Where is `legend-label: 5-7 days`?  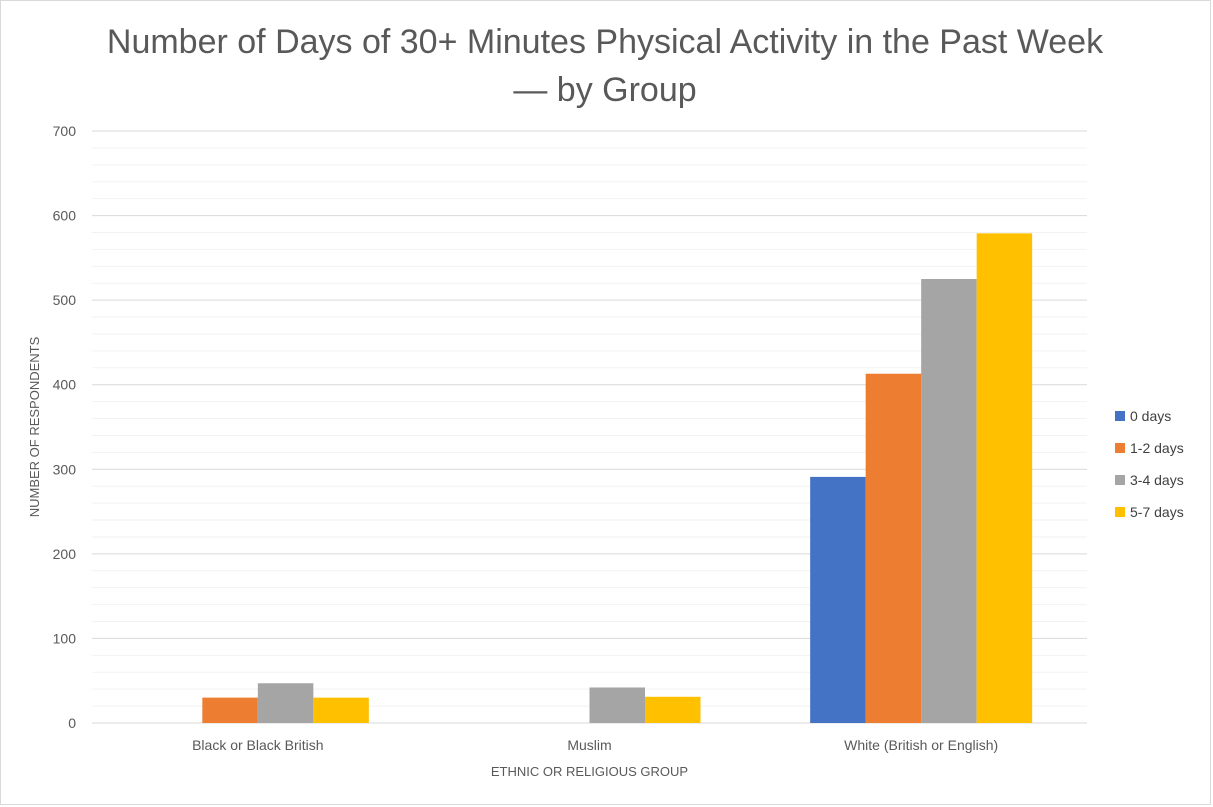
legend-label: 5-7 days is located at coordinates (1157, 512).